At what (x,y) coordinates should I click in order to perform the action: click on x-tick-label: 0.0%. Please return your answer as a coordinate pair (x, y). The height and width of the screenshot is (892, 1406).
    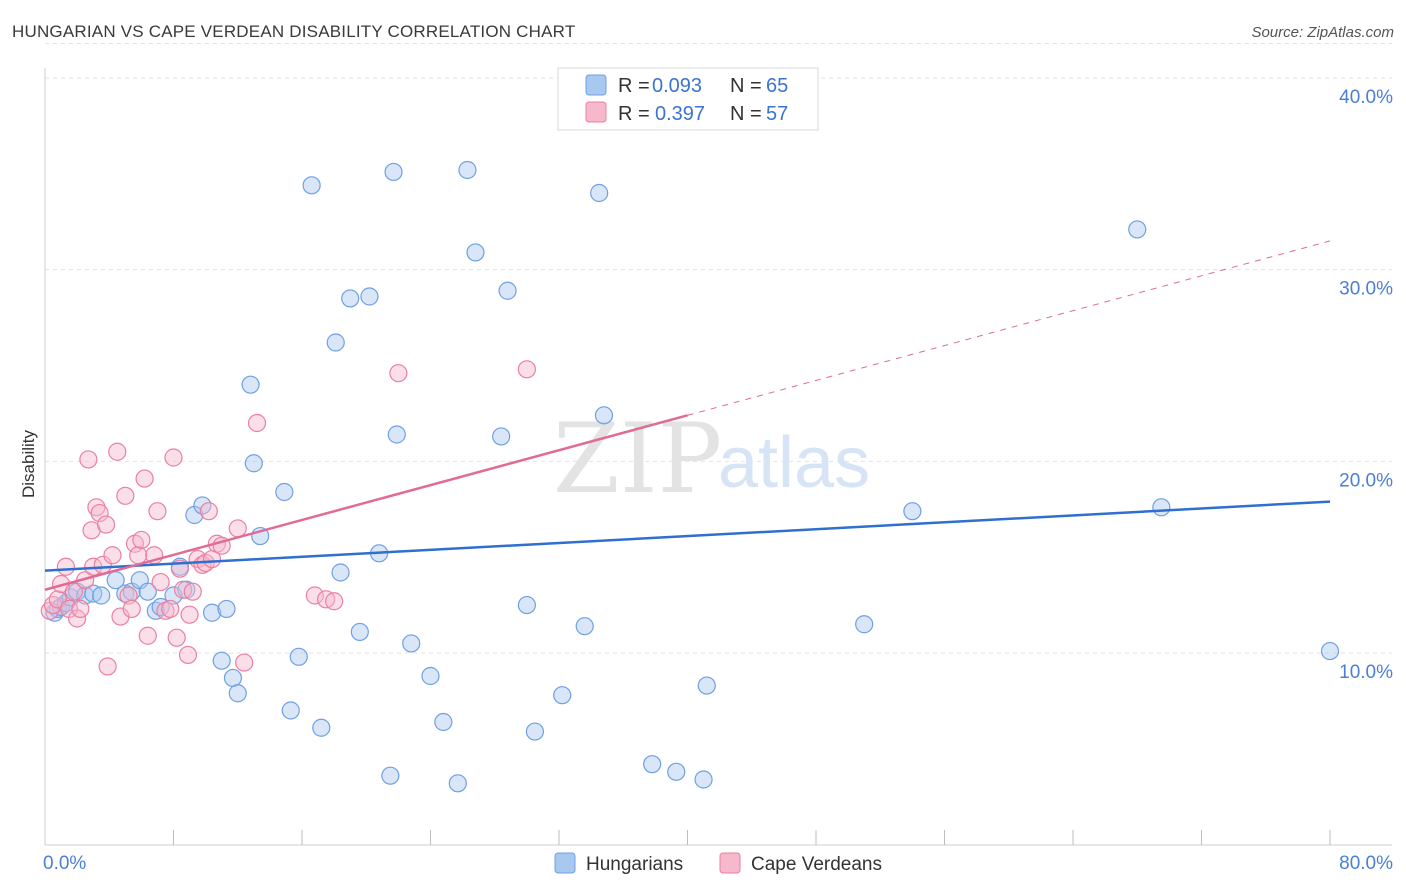
    Looking at the image, I should click on (64, 863).